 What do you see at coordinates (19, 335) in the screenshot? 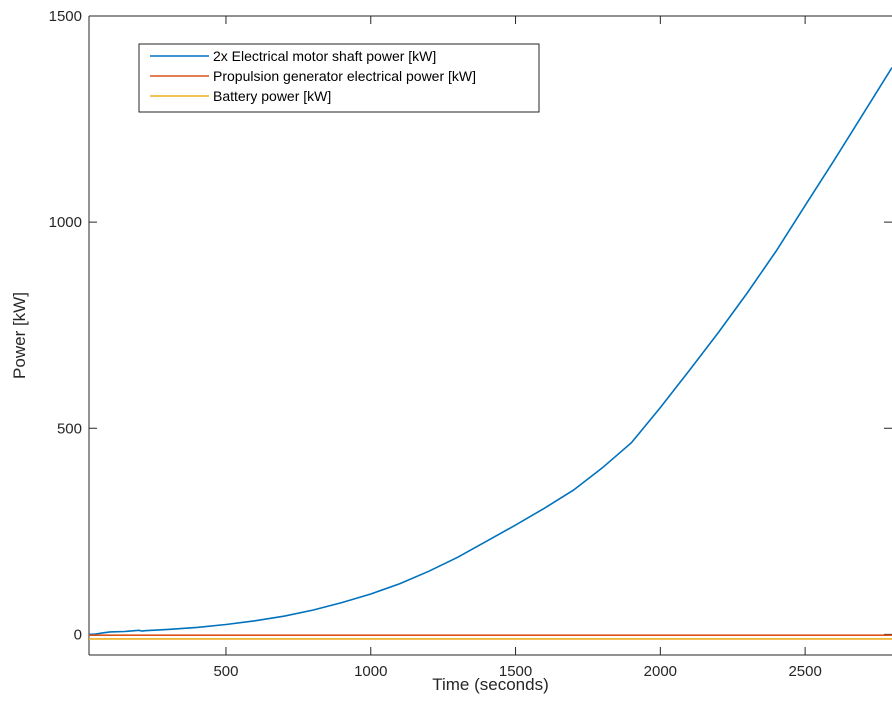
I see `y-axis-label: Power [kW]` at bounding box center [19, 335].